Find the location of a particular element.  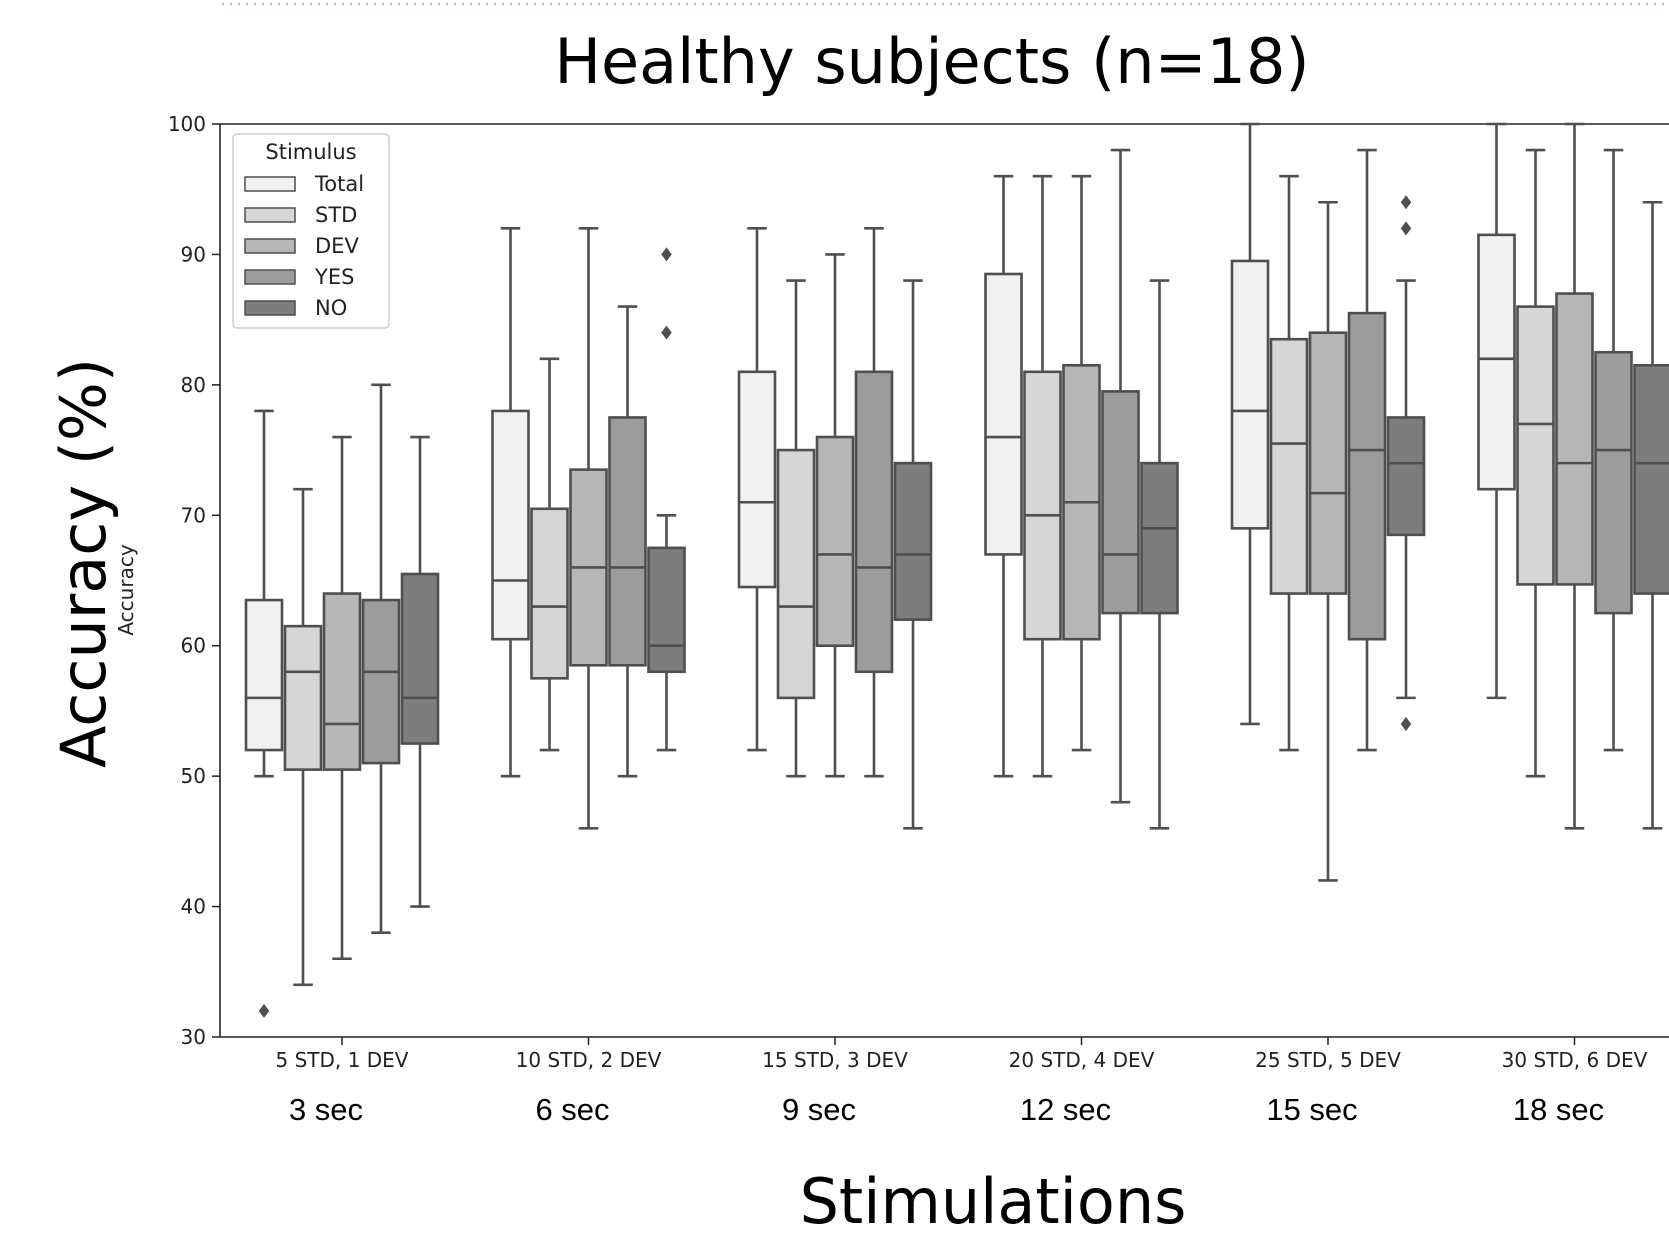

legend-entry-label: YES is located at coordinates (334, 277).